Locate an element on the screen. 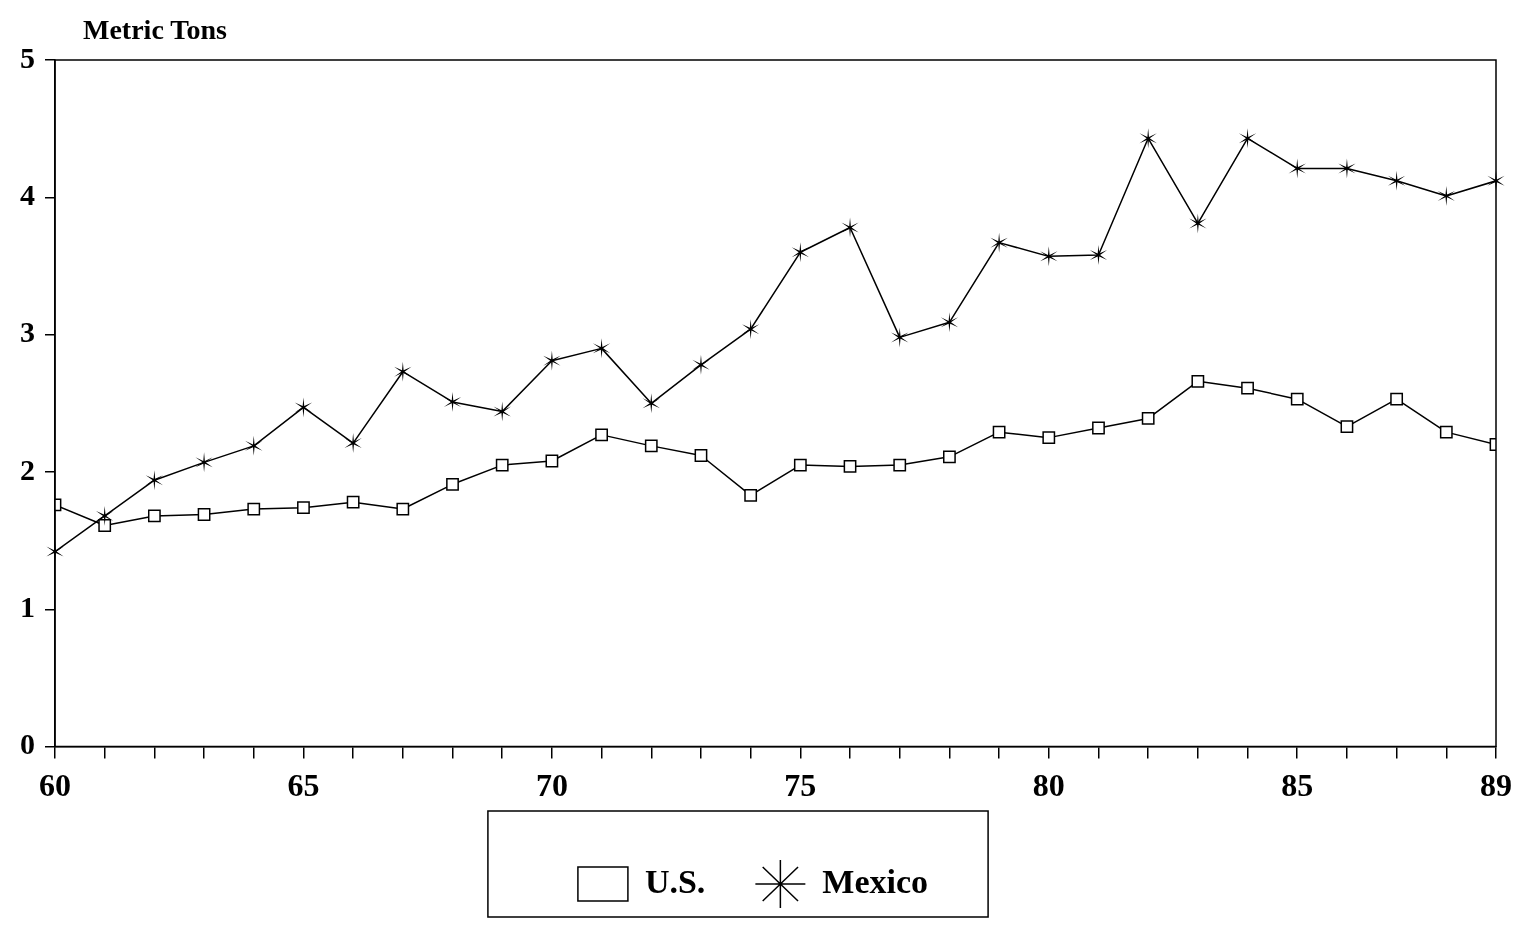 The width and height of the screenshot is (1524, 951). y-tick-label: 3 is located at coordinates (27, 332).